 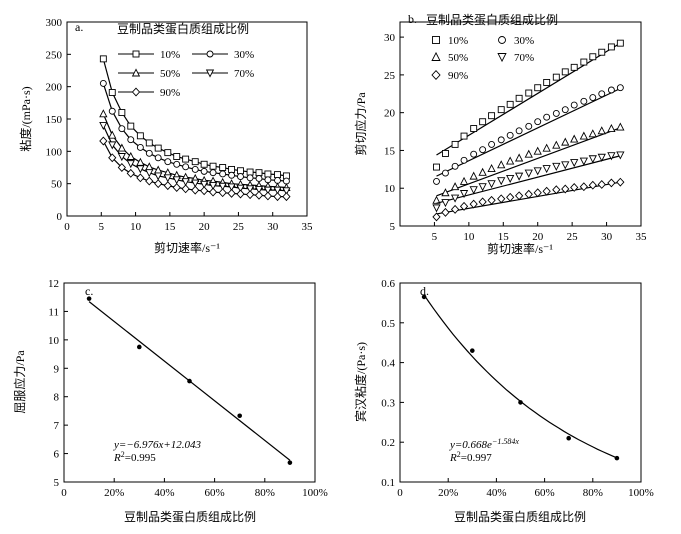 I want to click on panel-a-ytick-label: 250, so click(x=54, y=55).